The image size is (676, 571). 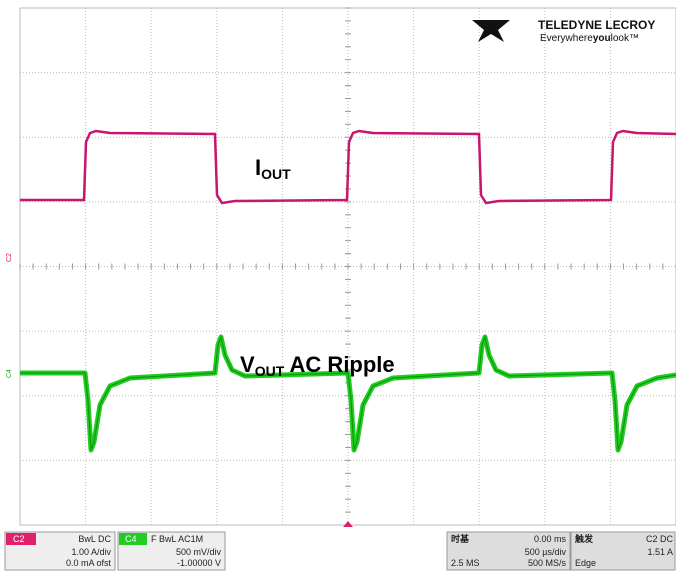 I want to click on trigger-source: C2 DC, so click(x=660, y=539).